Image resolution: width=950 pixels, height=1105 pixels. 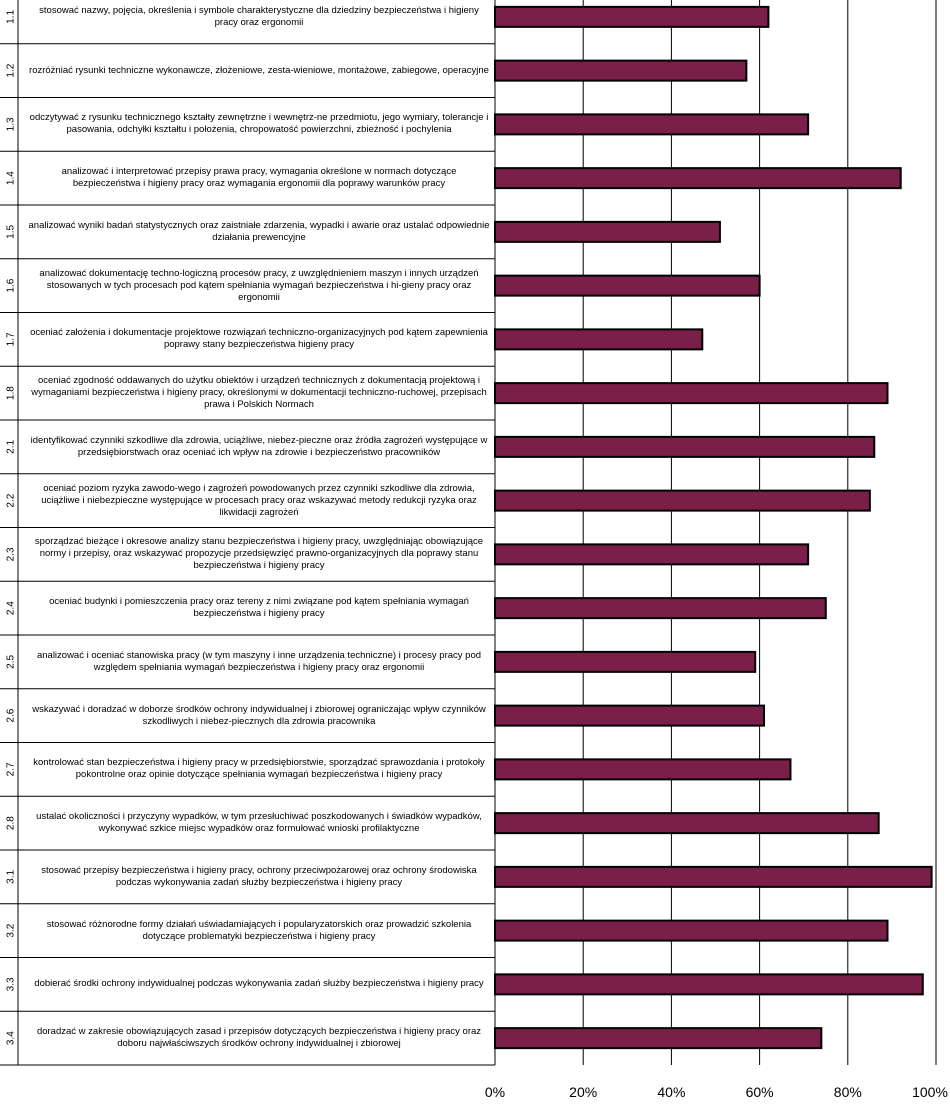 I want to click on category-code: 1.1, so click(x=11, y=16).